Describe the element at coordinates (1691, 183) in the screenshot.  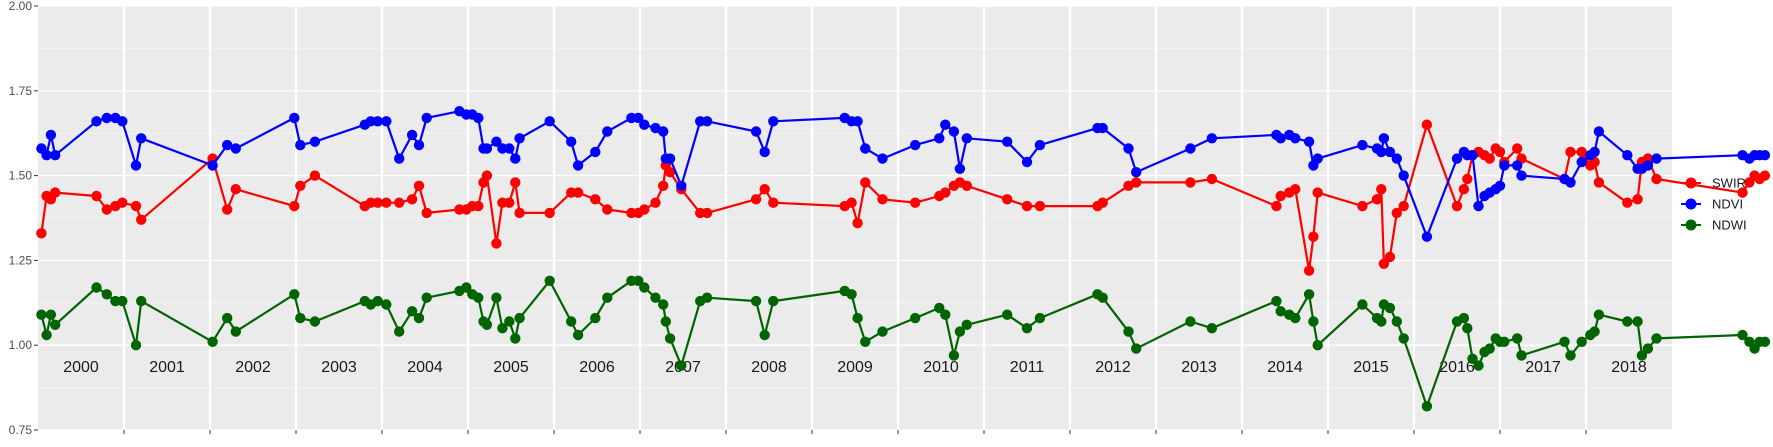
I see `legend-key-dot` at that location.